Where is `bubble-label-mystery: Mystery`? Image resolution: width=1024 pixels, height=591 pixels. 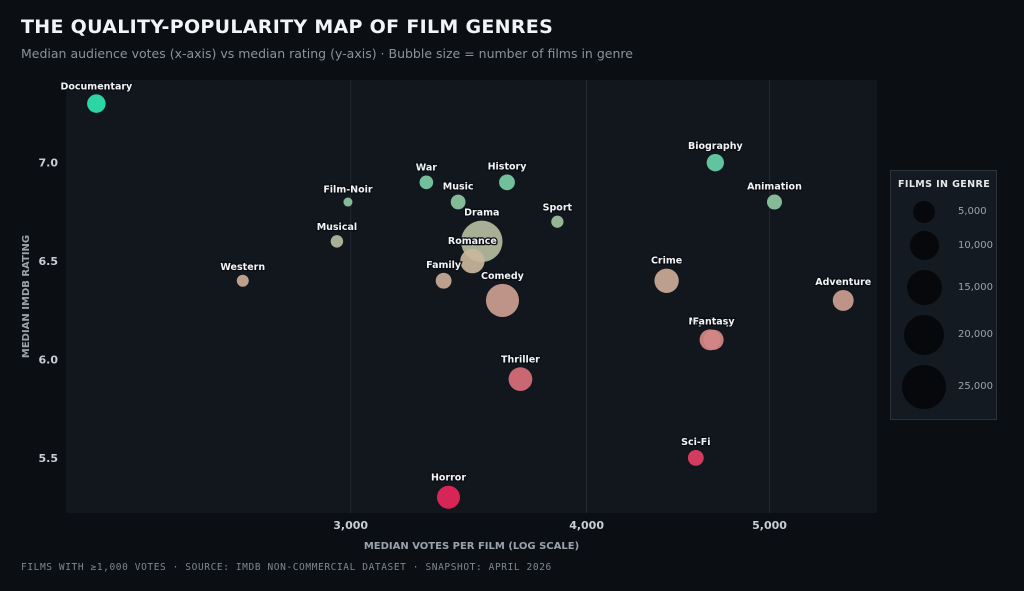
bubble-label-mystery: Mystery is located at coordinates (710, 321).